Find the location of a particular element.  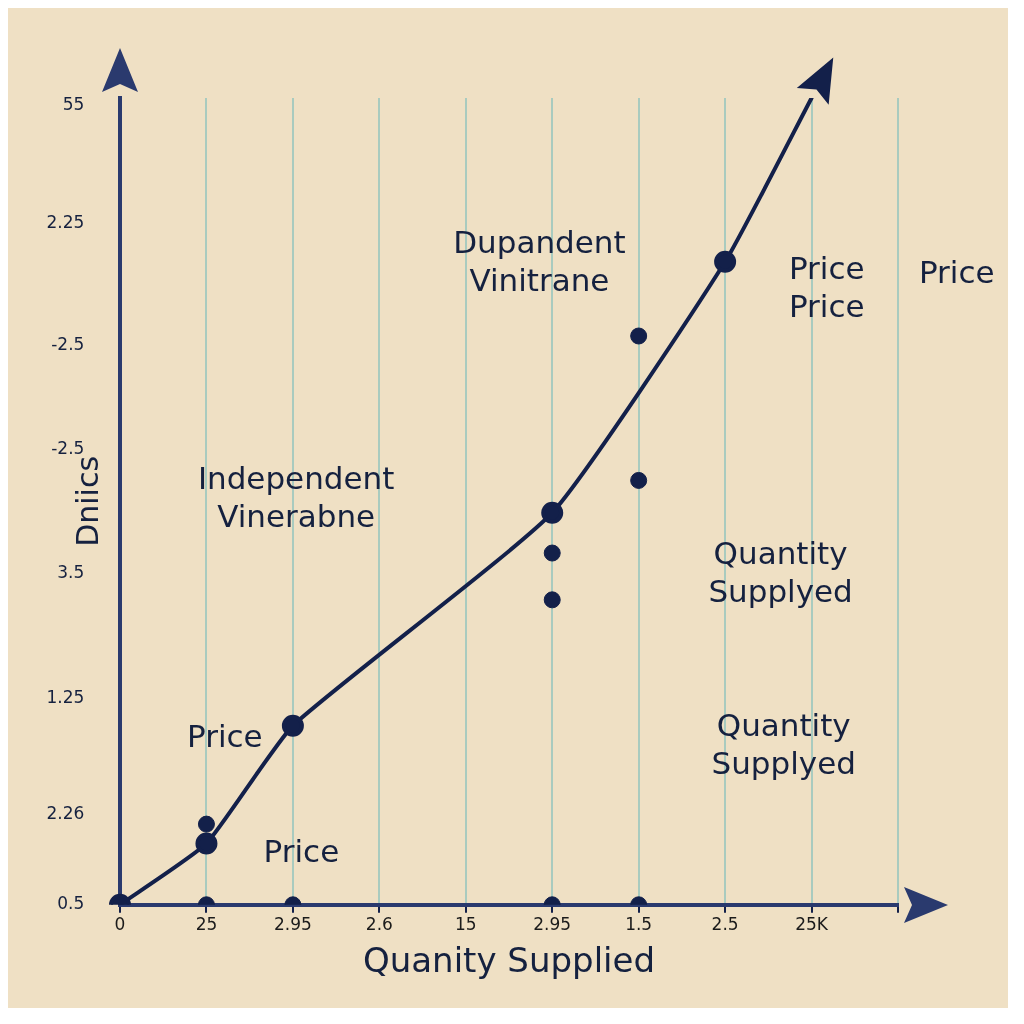

x-tick-label: 15 is located at coordinates (465, 924).